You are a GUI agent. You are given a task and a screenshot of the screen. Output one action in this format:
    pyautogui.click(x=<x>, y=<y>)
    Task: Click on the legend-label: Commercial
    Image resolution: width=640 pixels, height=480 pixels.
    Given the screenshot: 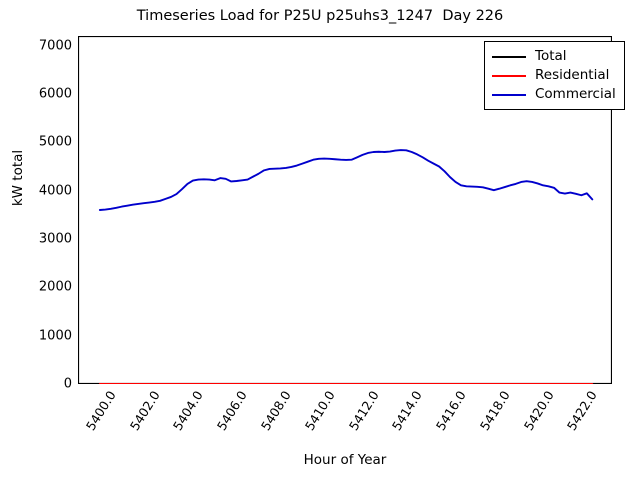 What is the action you would take?
    pyautogui.click(x=575, y=93)
    